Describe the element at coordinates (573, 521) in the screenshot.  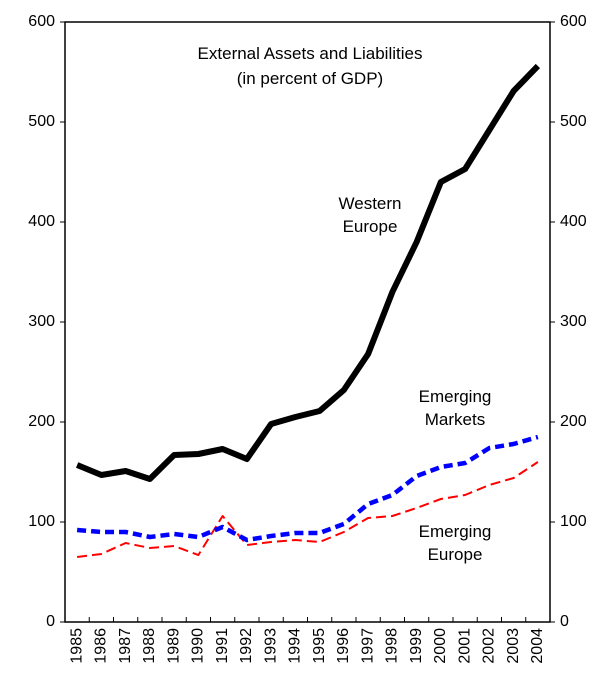
I see `y2-tick-label: 100` at that location.